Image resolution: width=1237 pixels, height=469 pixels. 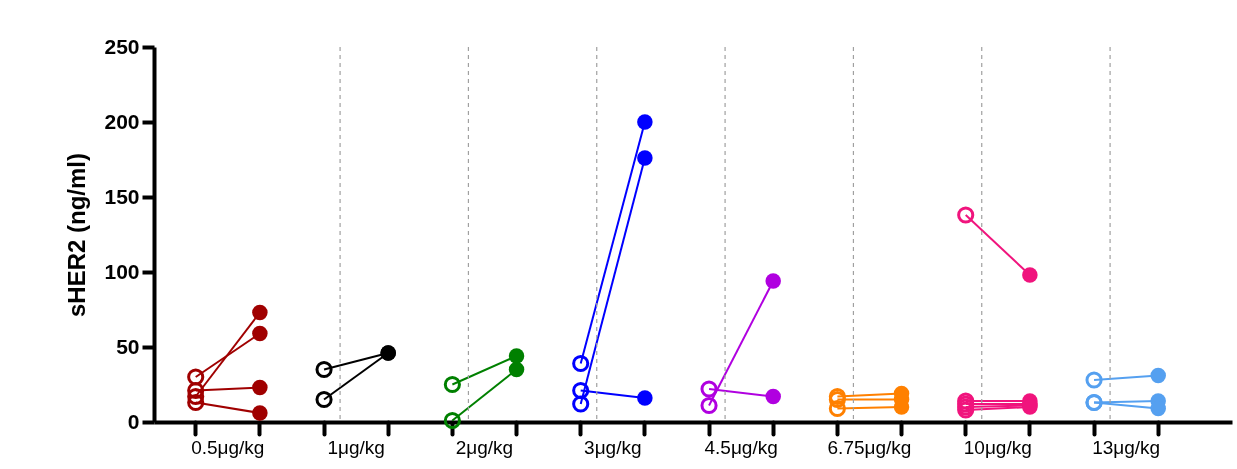 I want to click on y-axis-title: sHER2 (ng/ml), so click(x=77, y=235).